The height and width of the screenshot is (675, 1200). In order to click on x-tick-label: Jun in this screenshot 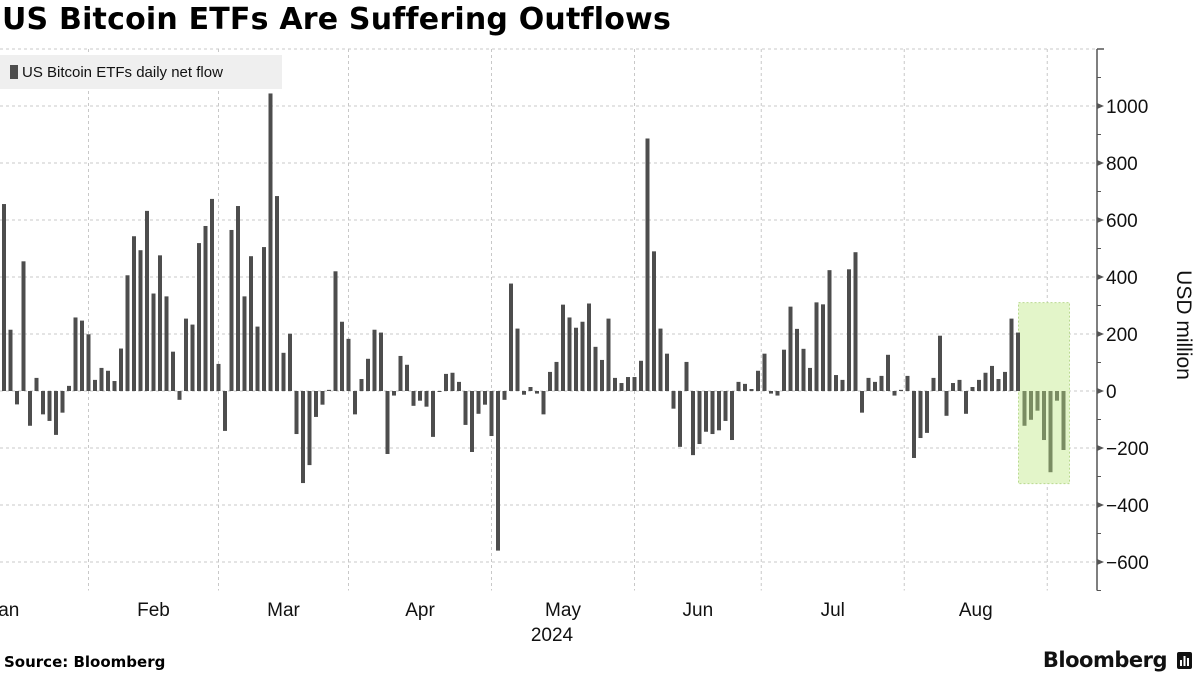, I will do `click(698, 610)`.